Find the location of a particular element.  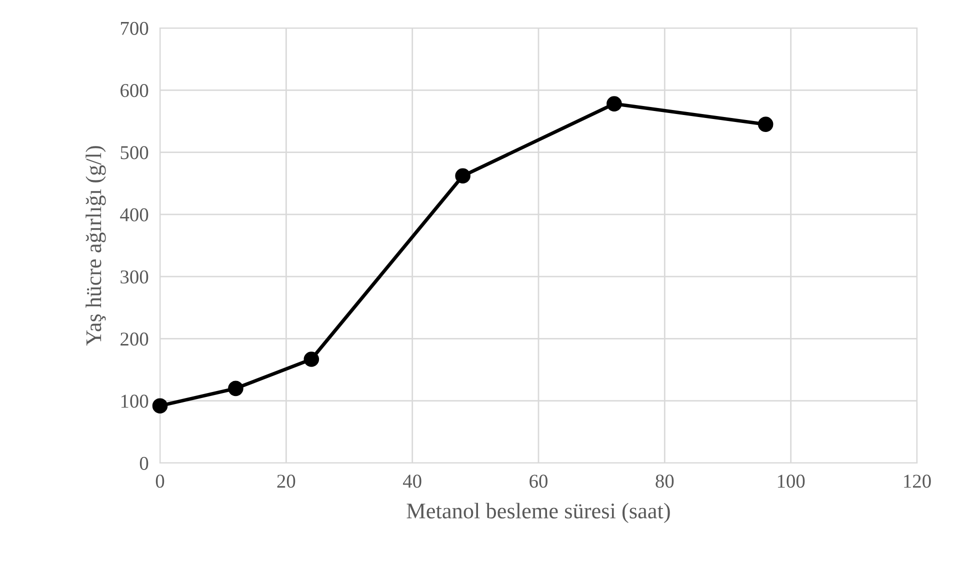

x-tick-label: 60 is located at coordinates (539, 481).